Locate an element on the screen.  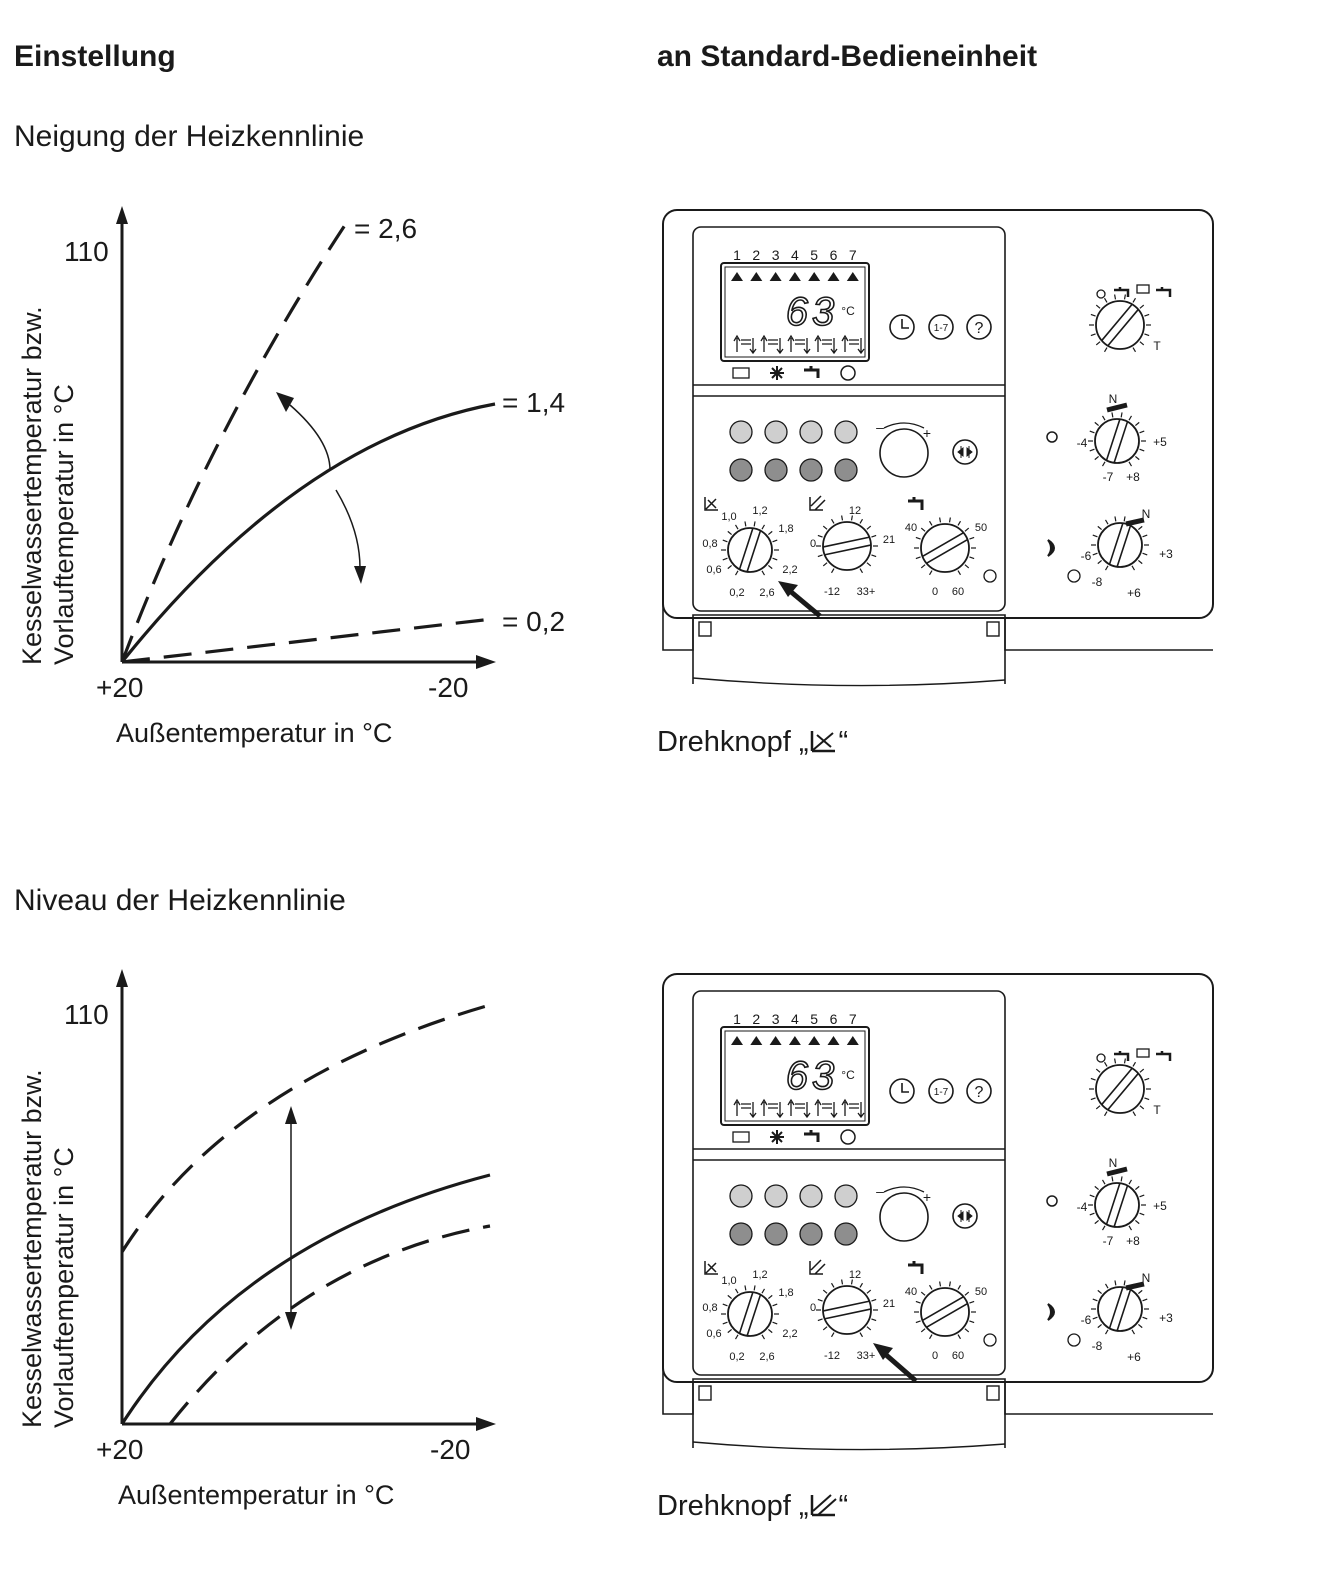
section1-title: Neigung der Heizkennlinie is located at coordinates (189, 136).